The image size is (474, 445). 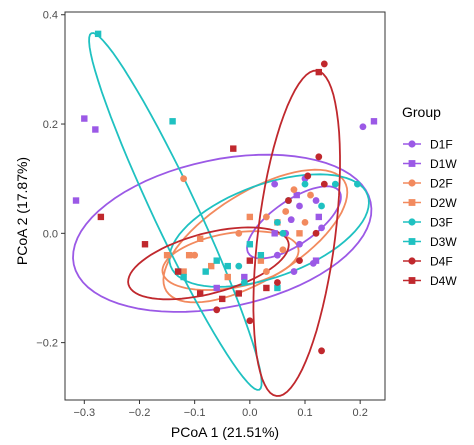 I want to click on x-axis-label: PCoA 1 (21.51%), so click(x=225, y=432).